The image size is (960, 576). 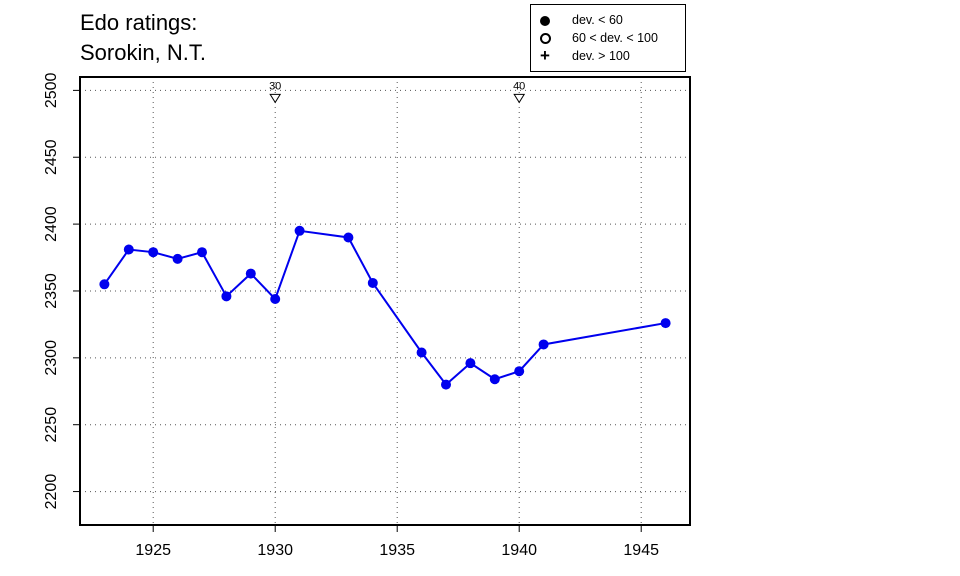 What do you see at coordinates (397, 550) in the screenshot?
I see `x-tick-label: 1935` at bounding box center [397, 550].